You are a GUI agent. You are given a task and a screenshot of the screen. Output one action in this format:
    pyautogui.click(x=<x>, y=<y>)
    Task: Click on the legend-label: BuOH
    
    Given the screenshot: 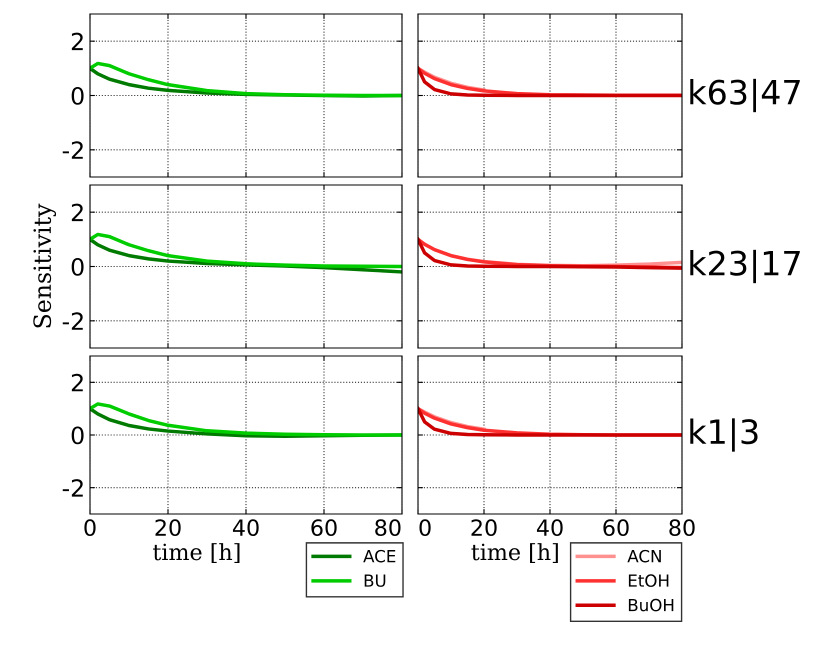 What is the action you would take?
    pyautogui.click(x=651, y=605)
    